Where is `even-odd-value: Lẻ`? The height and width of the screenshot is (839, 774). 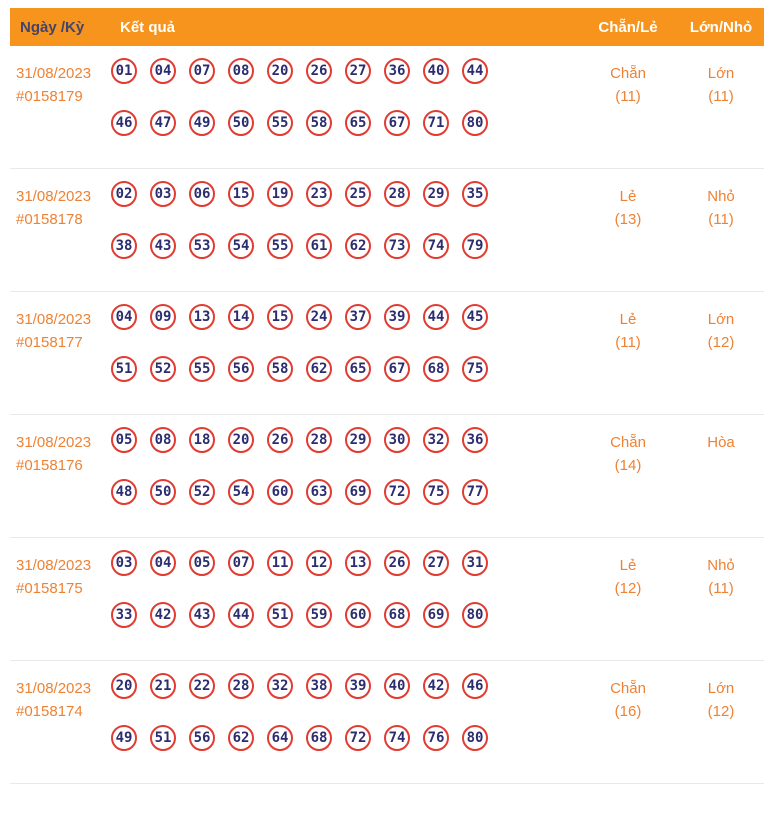
even-odd-value: Lẻ is located at coordinates (628, 565).